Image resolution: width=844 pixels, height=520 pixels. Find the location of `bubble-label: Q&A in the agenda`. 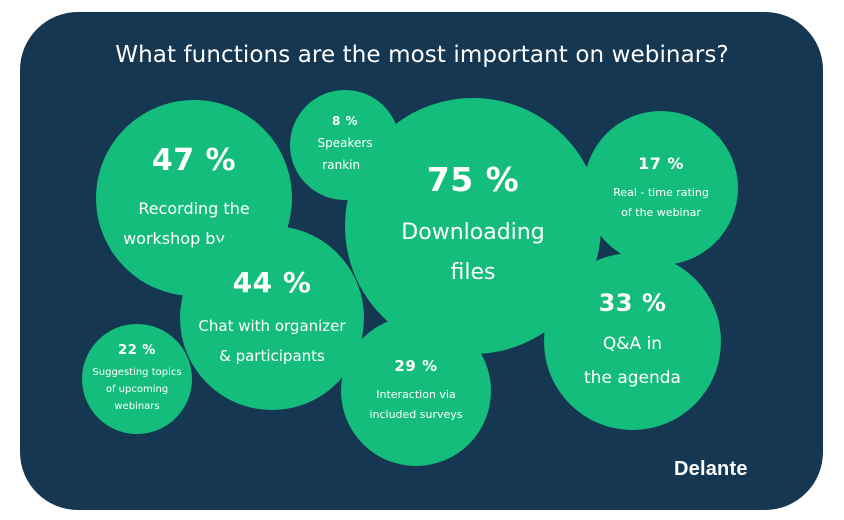

bubble-label: Q&A in the agenda is located at coordinates (632, 360).